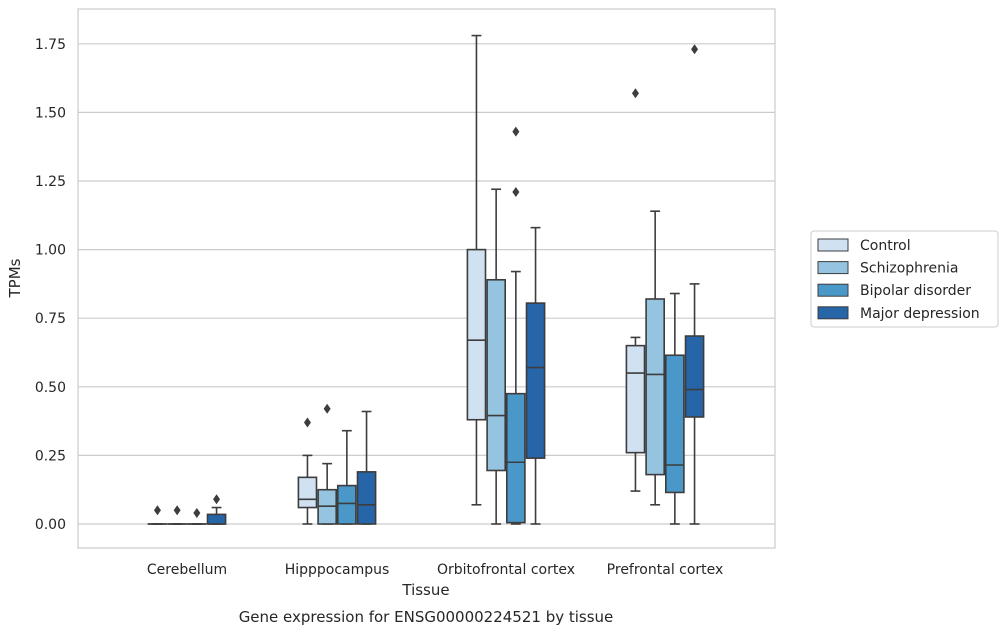 This screenshot has height=634, width=1007. I want to click on x-tick-label: Cerebellum, so click(187, 570).